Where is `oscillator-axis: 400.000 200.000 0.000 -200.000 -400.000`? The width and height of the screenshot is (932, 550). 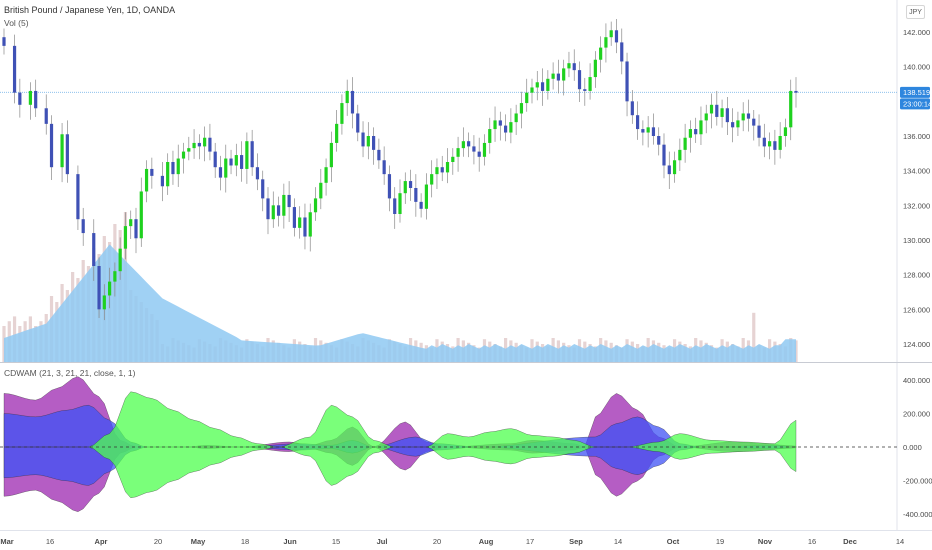
oscillator-axis: 400.000 200.000 0.000 -200.000 -400.000 is located at coordinates (917, 447).